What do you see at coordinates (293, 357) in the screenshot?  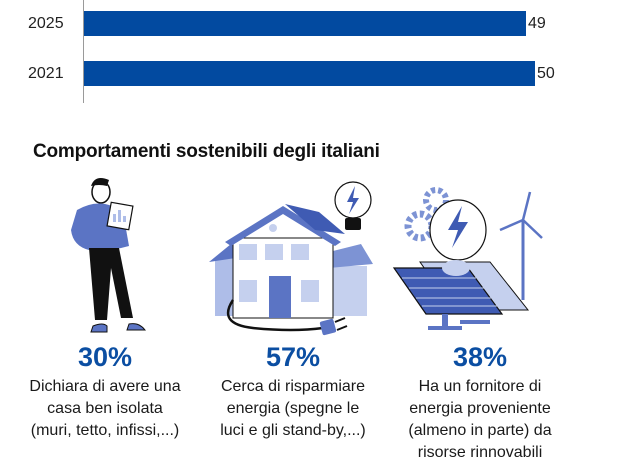 I see `stat-percent: 57%` at bounding box center [293, 357].